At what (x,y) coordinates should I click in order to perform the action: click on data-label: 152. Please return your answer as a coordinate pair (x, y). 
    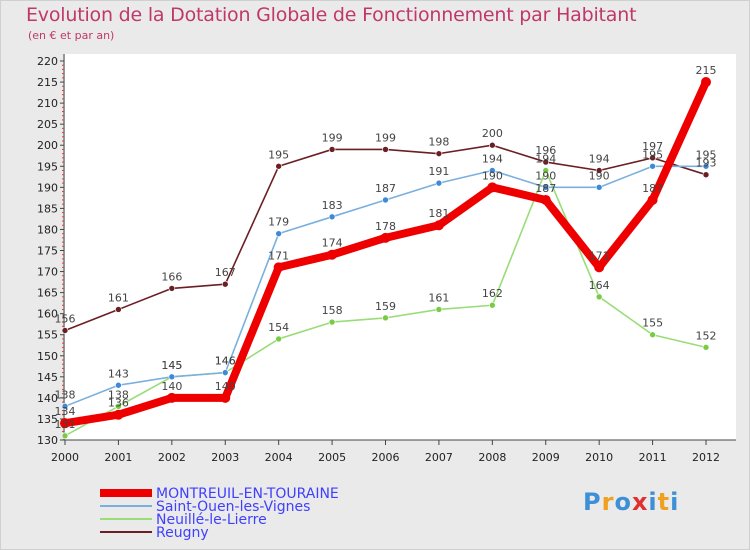
    Looking at the image, I should click on (706, 335).